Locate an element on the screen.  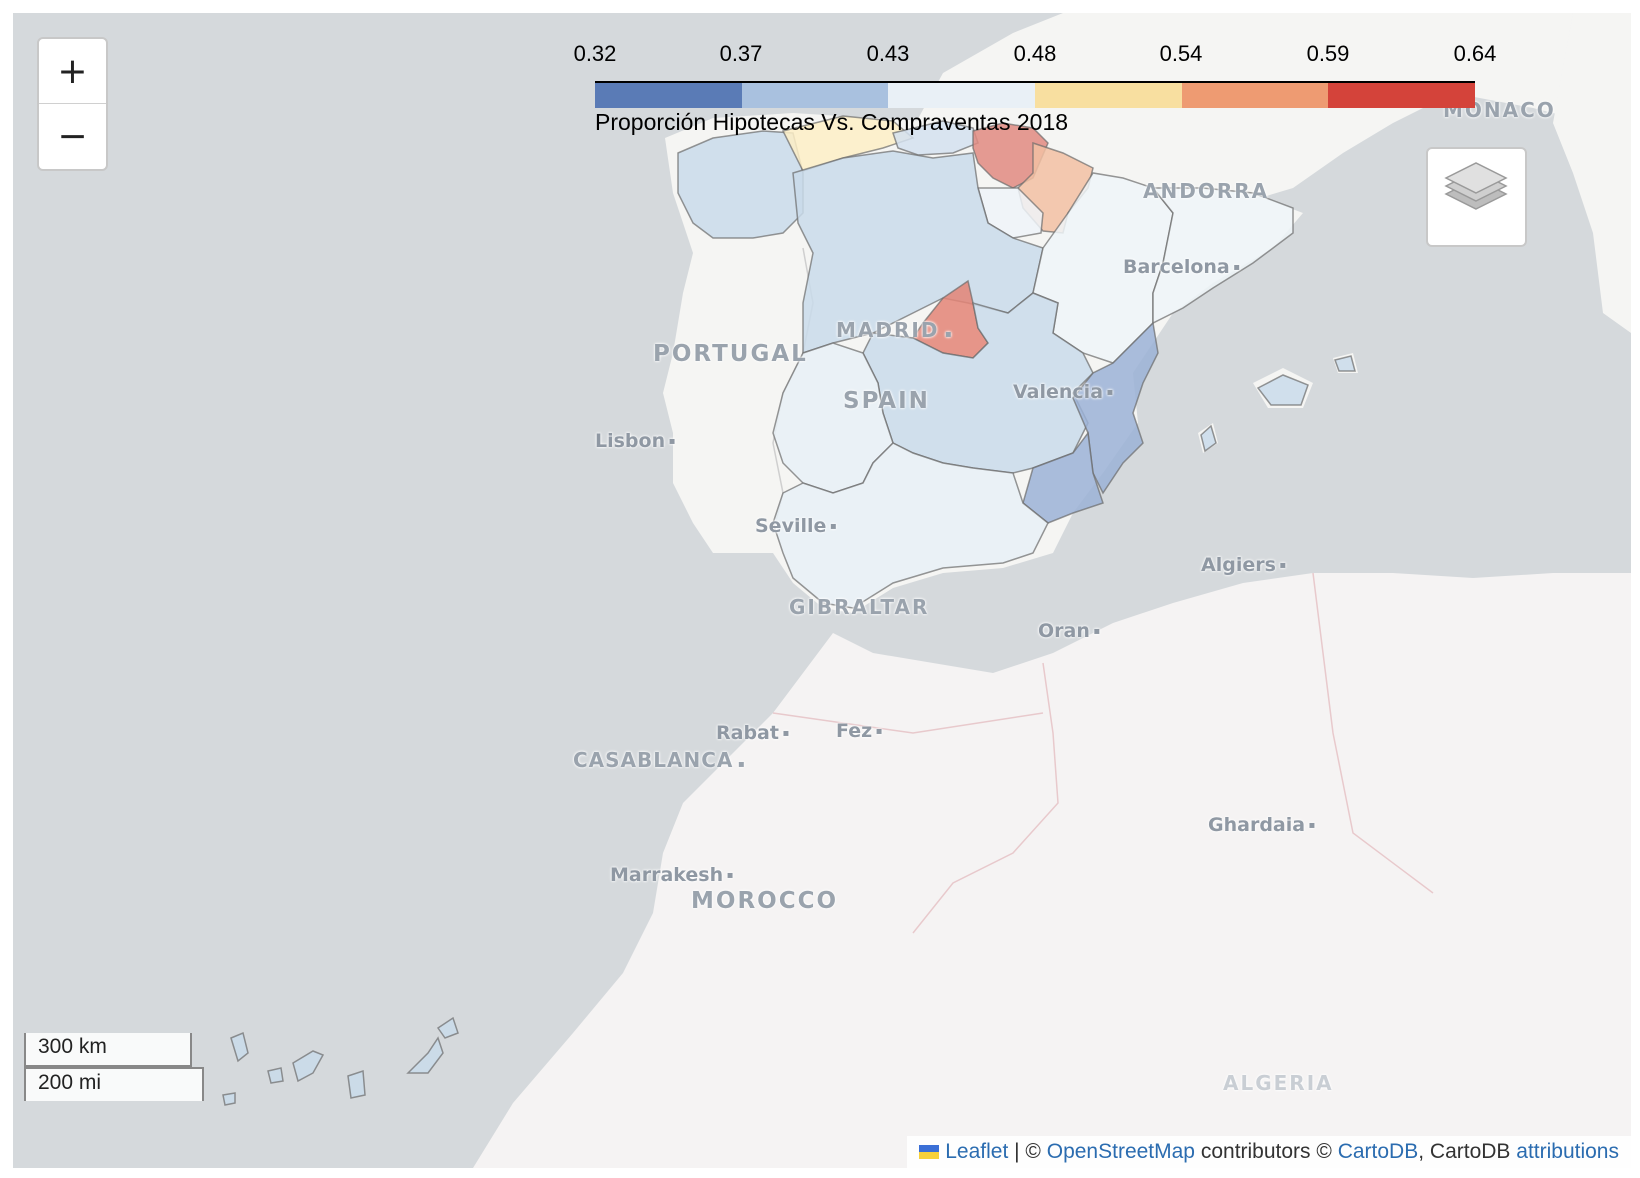
legend-tick: 0.59 is located at coordinates (1328, 53).